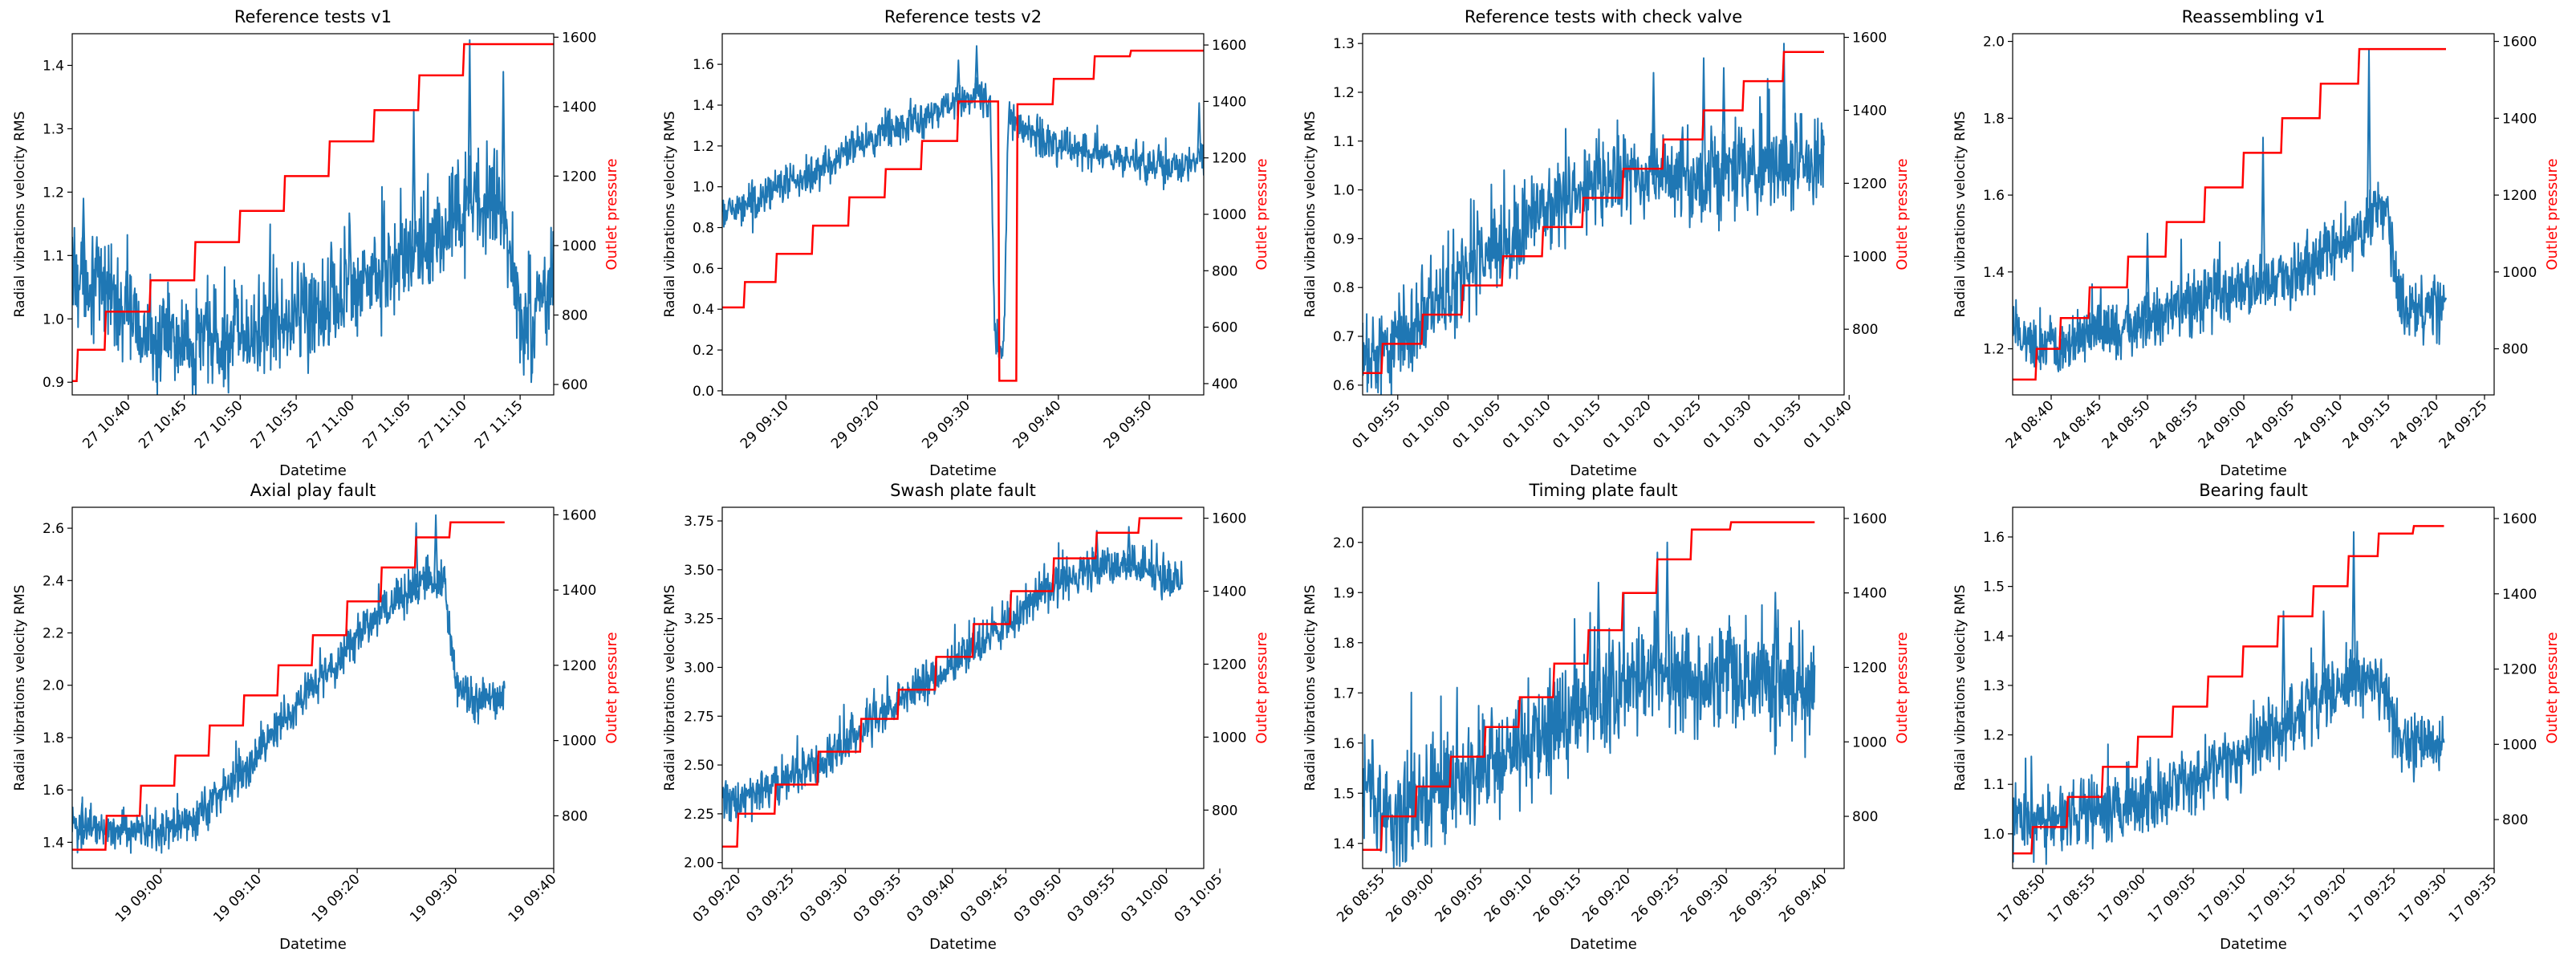 Image resolution: width=2576 pixels, height=968 pixels. I want to click on y-tick-label: 3.25, so click(699, 620).